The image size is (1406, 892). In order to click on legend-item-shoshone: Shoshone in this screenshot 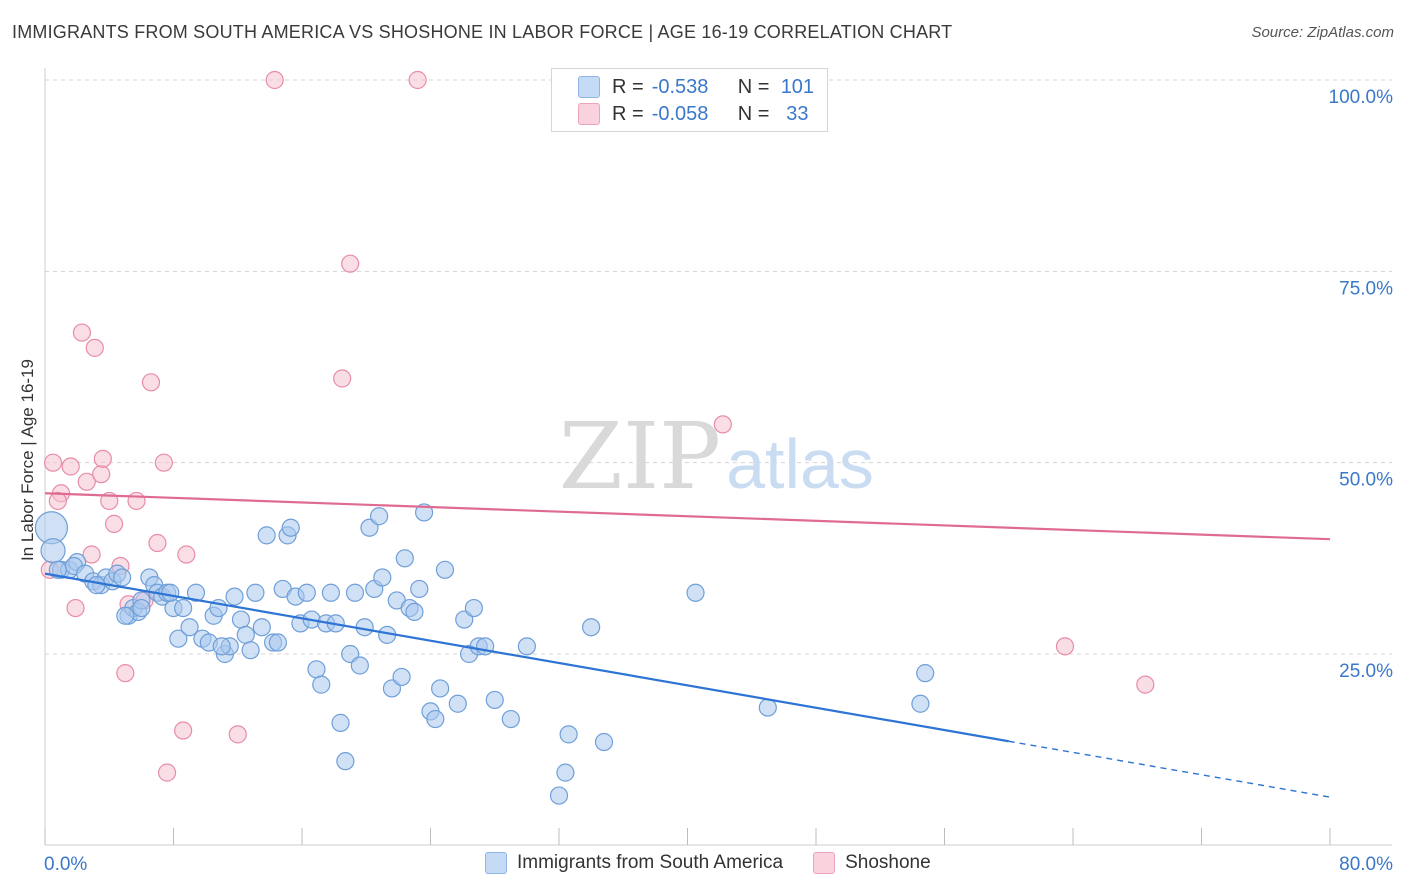, I will do `click(872, 863)`.